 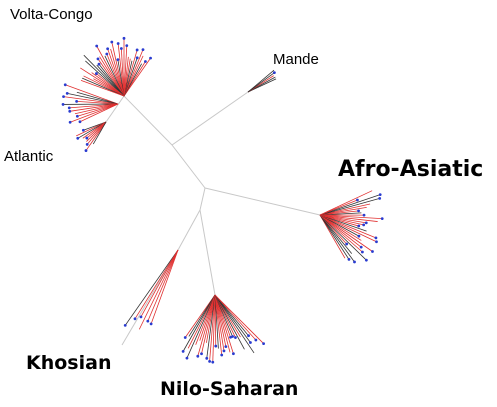 I want to click on clade-atlantic, so click(x=91, y=136).